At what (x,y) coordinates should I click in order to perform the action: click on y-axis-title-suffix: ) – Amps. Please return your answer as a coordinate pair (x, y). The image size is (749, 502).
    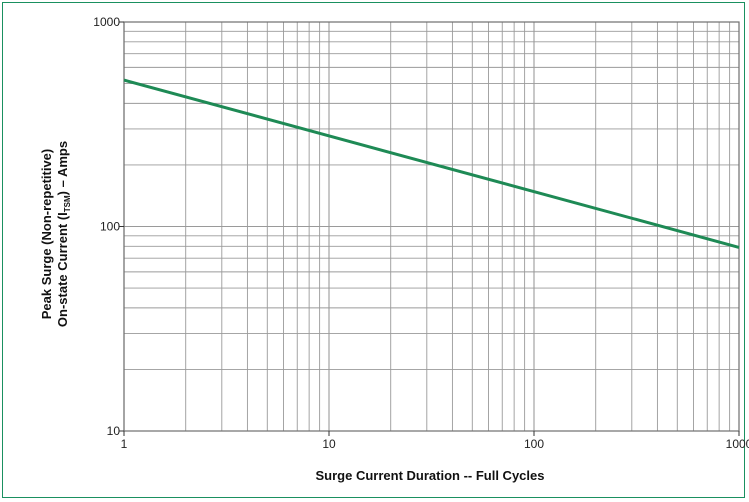
    Looking at the image, I should click on (62, 168).